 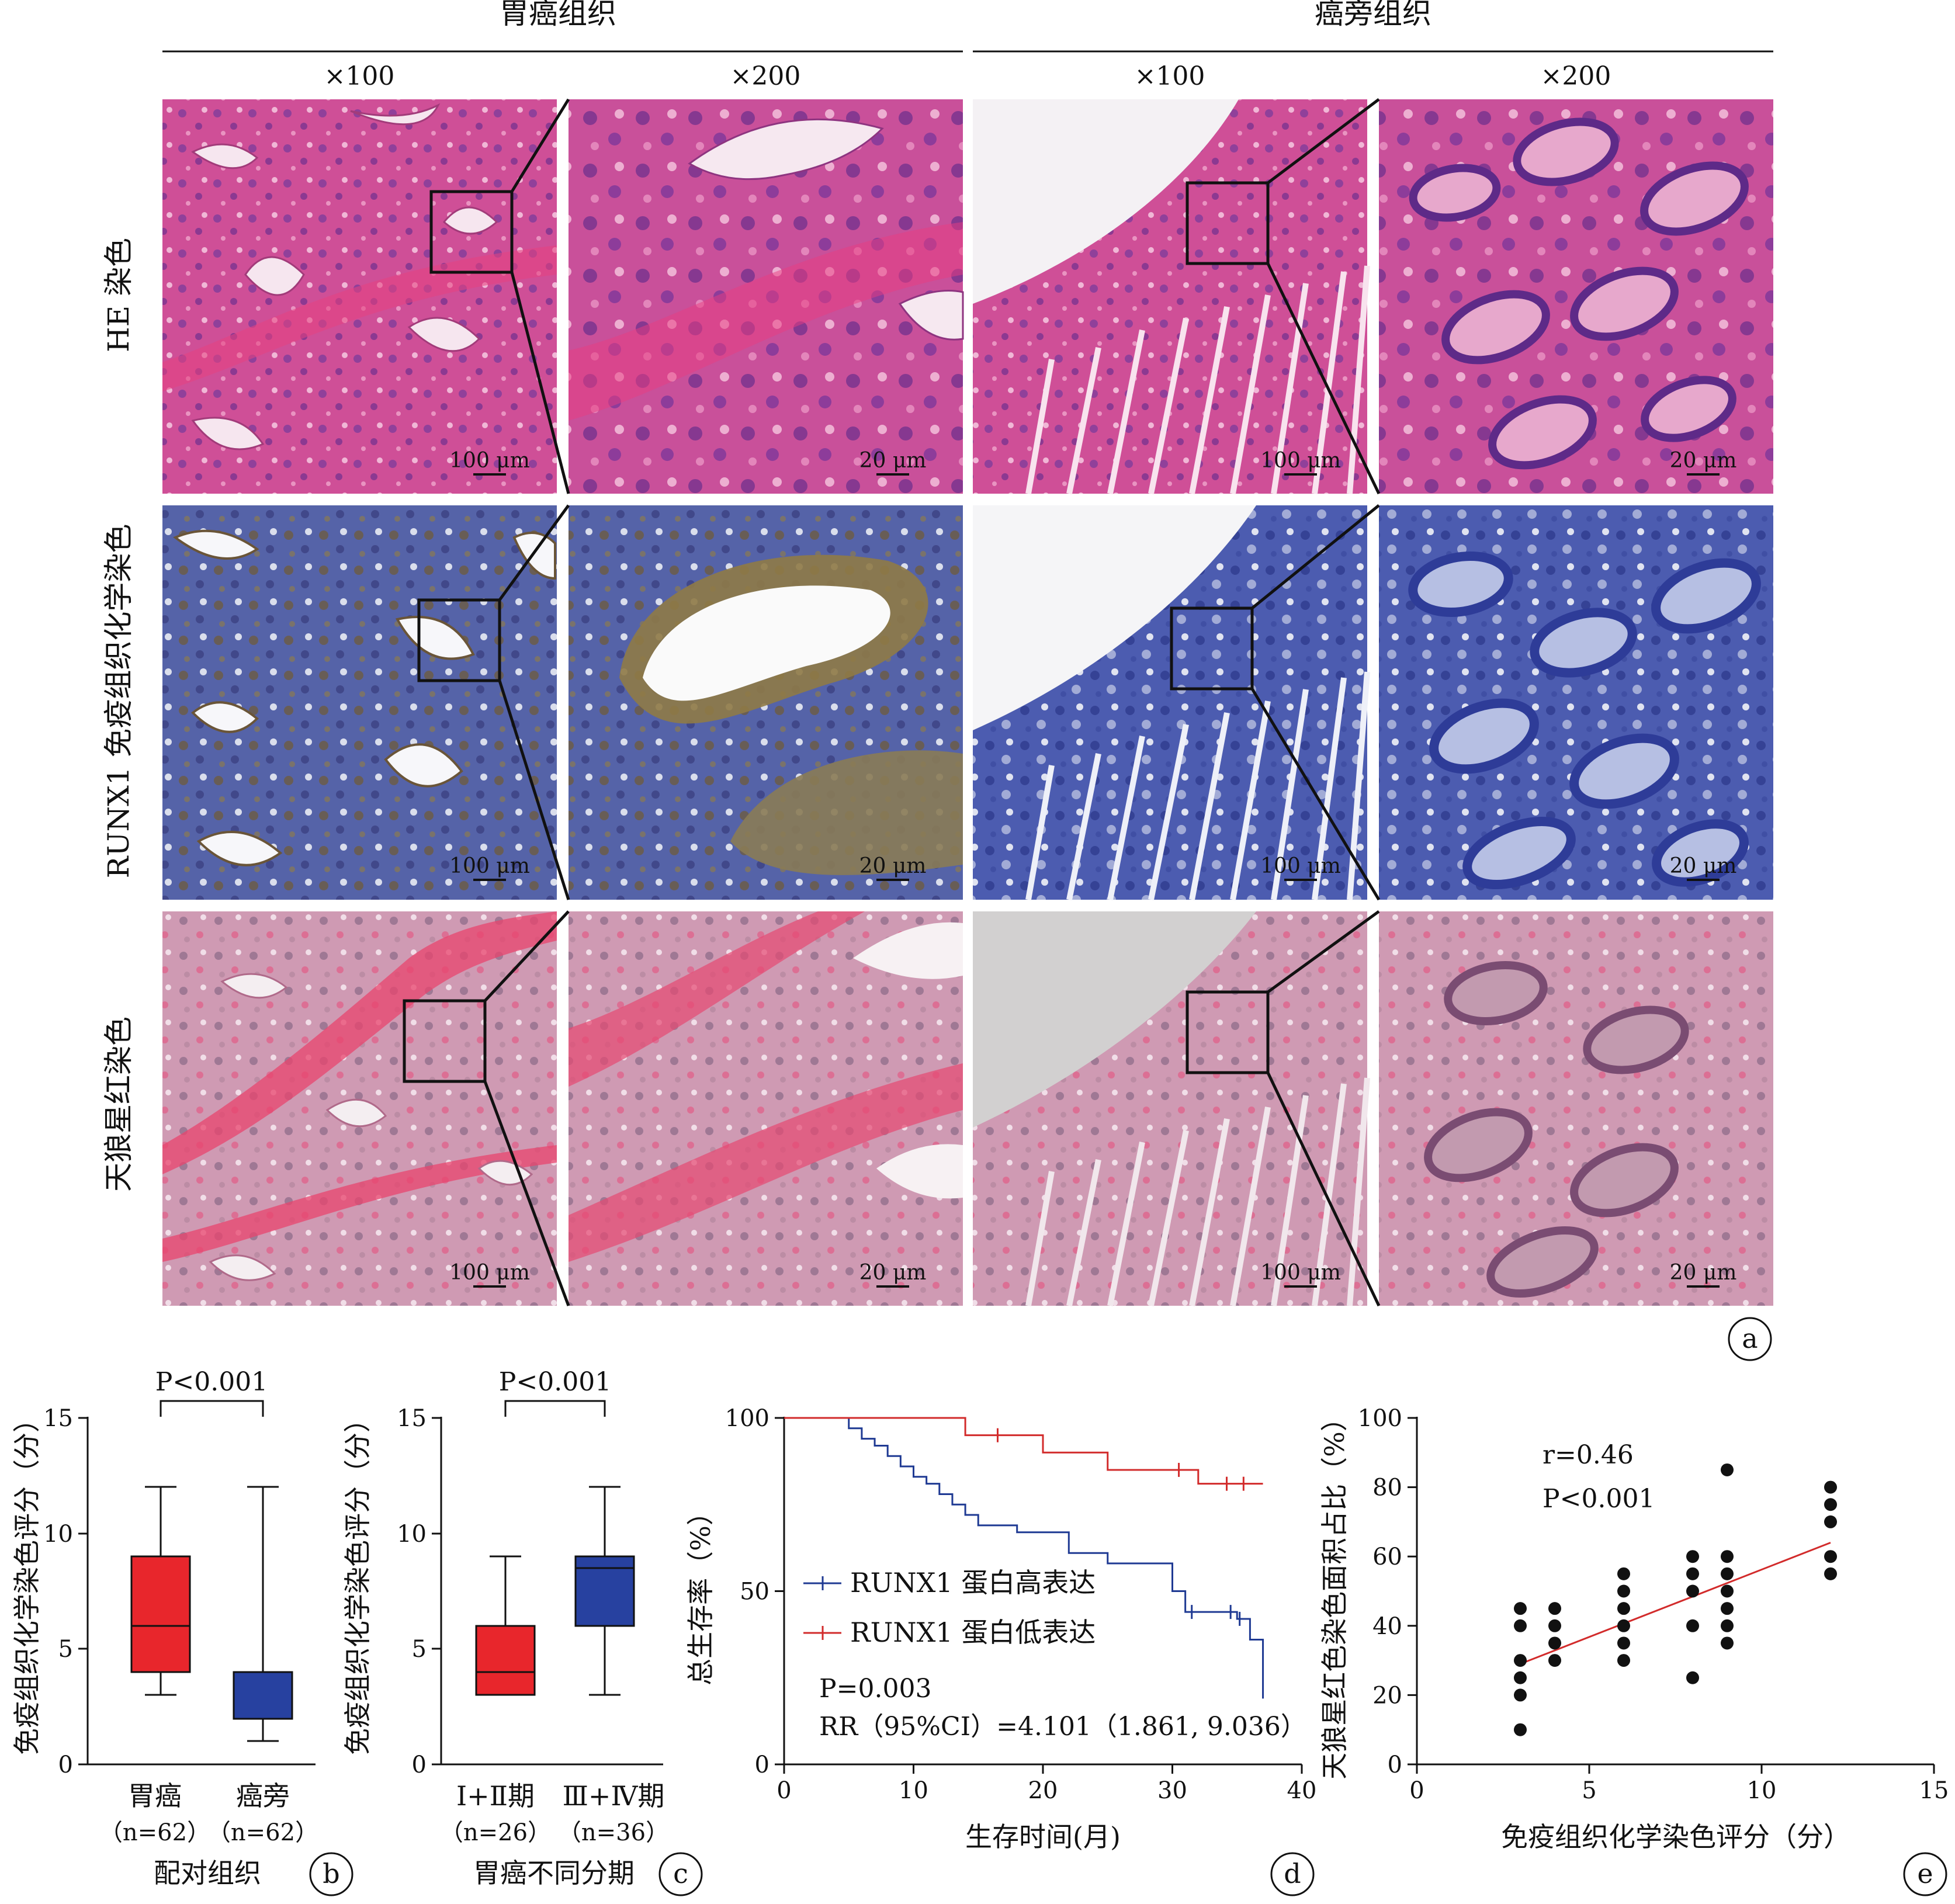 What do you see at coordinates (1043, 1790) in the screenshot?
I see `panel-d-xtick-label: 20` at bounding box center [1043, 1790].